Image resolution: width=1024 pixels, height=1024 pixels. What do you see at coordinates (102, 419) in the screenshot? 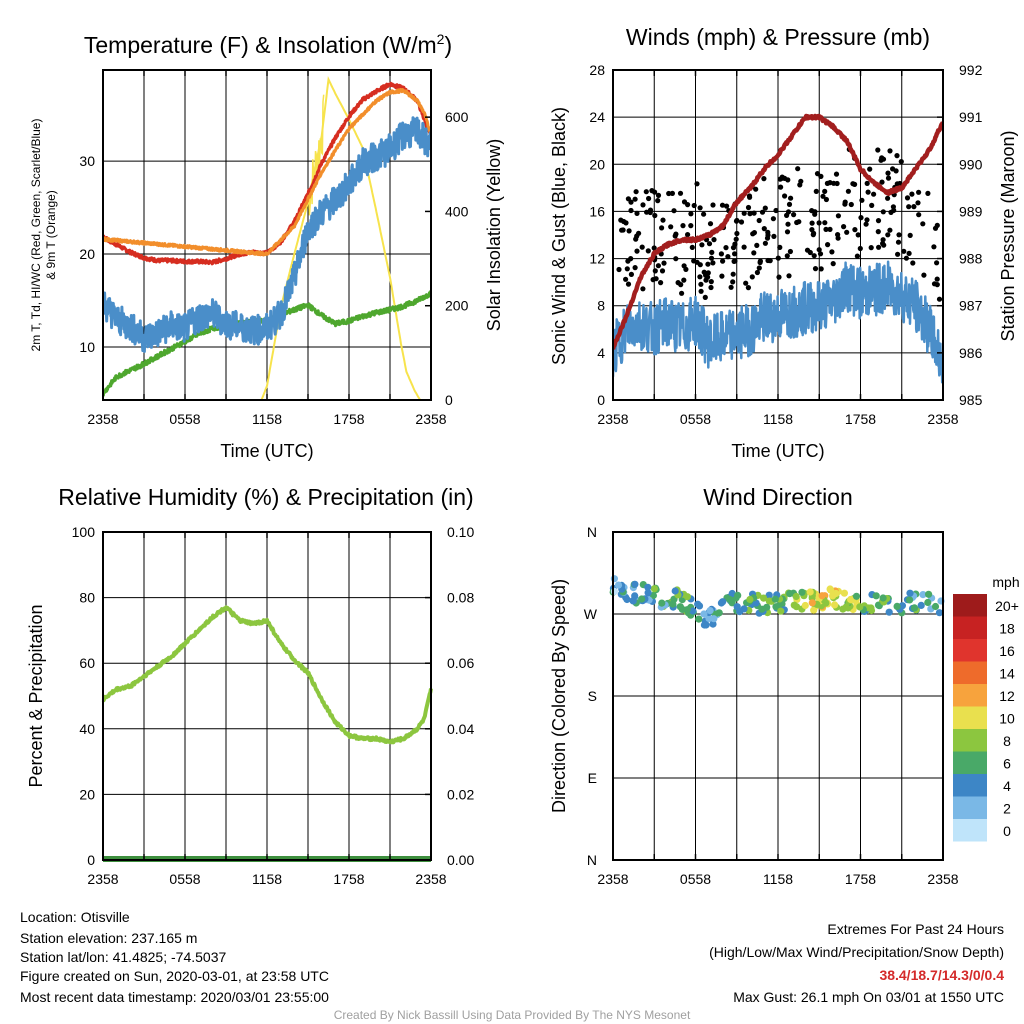
I see `x-tick-label: 2358` at bounding box center [102, 419].